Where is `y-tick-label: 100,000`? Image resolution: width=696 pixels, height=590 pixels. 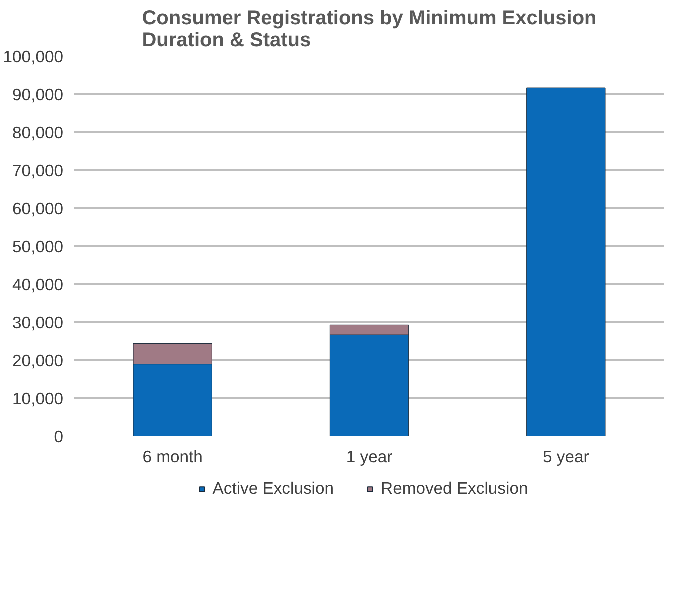
y-tick-label: 100,000 is located at coordinates (33, 57).